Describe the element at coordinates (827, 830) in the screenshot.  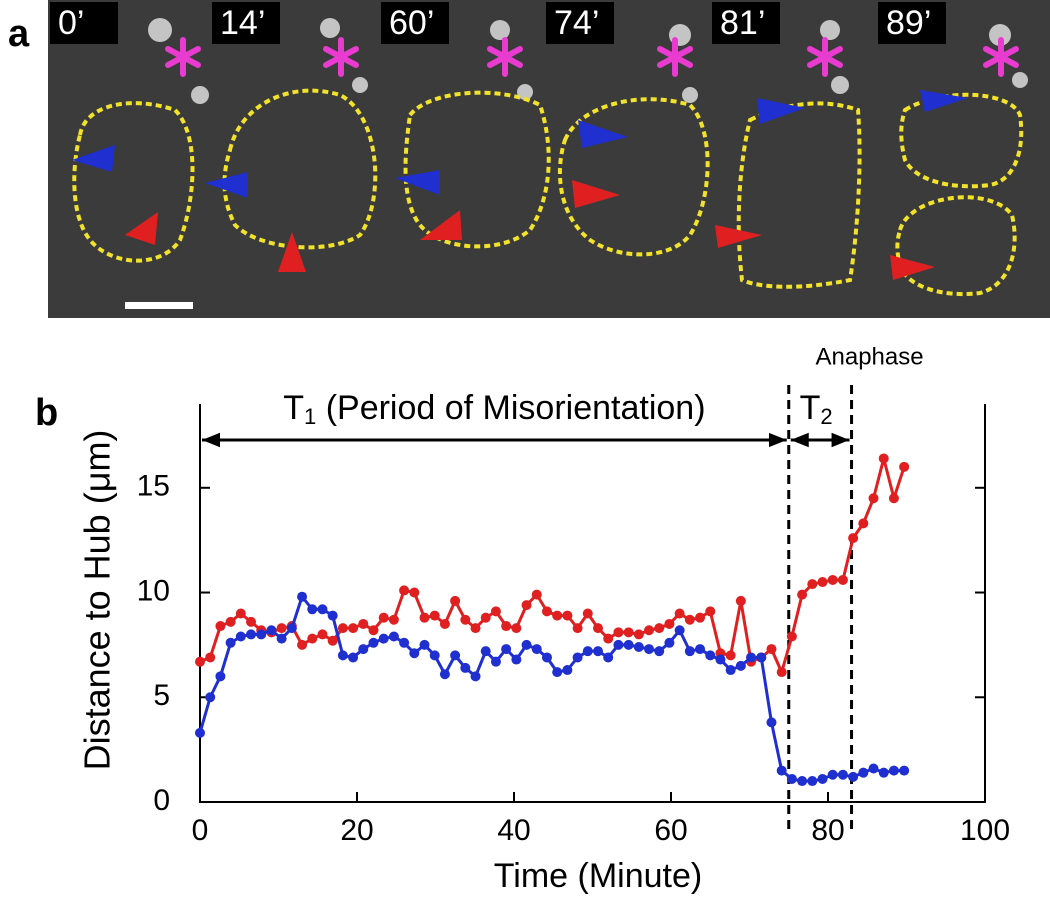
I see `x-tick-label: 80` at that location.